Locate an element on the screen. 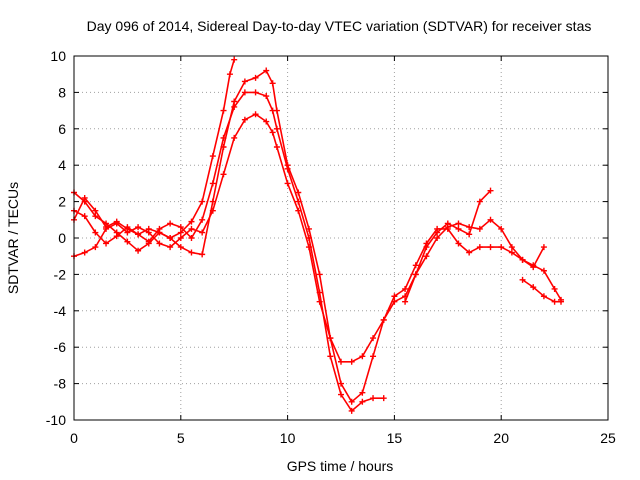  y-tick-label: -4 is located at coordinates (60, 311).